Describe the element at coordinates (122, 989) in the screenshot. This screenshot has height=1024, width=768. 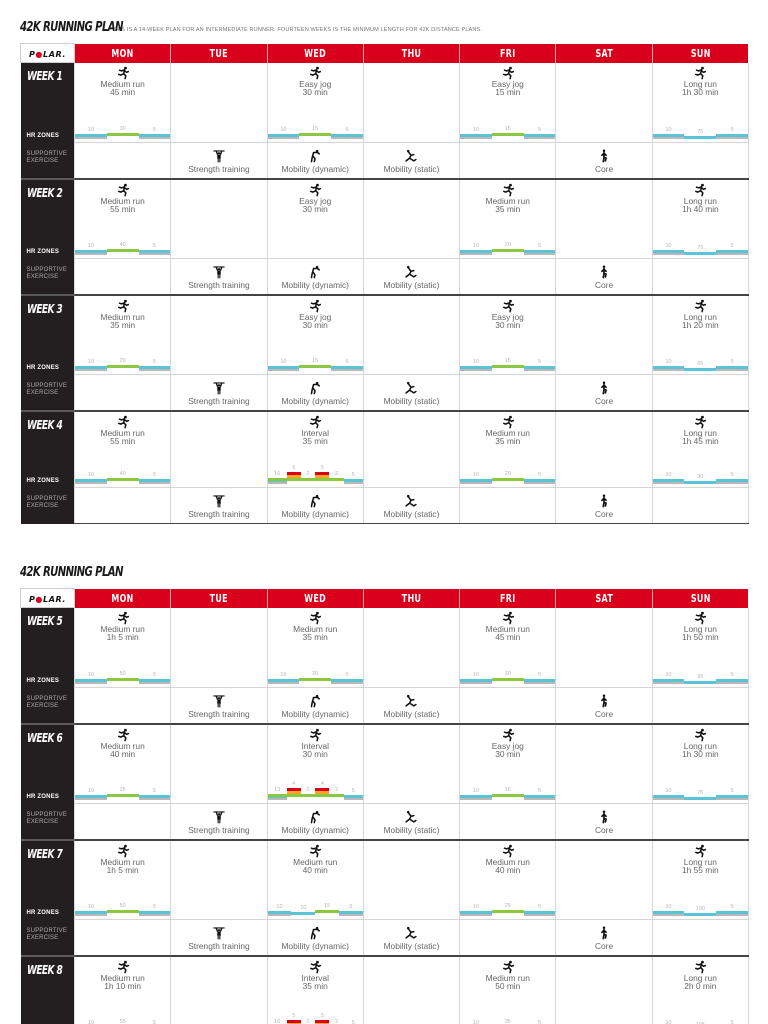
I see `day-cell-mon: Medium run 1h 10 min 10 55 5` at that location.